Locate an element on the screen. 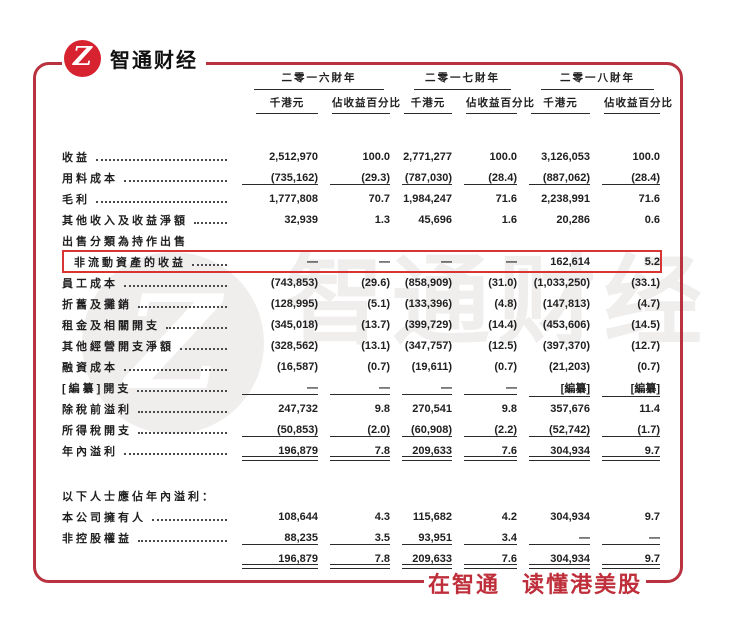 The width and height of the screenshot is (730, 641). row-label: 折舊及攤銷 is located at coordinates (146, 304).